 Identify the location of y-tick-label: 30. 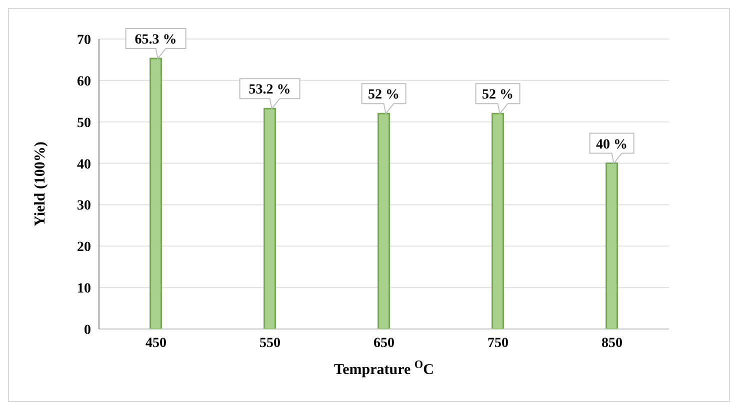
(84, 206).